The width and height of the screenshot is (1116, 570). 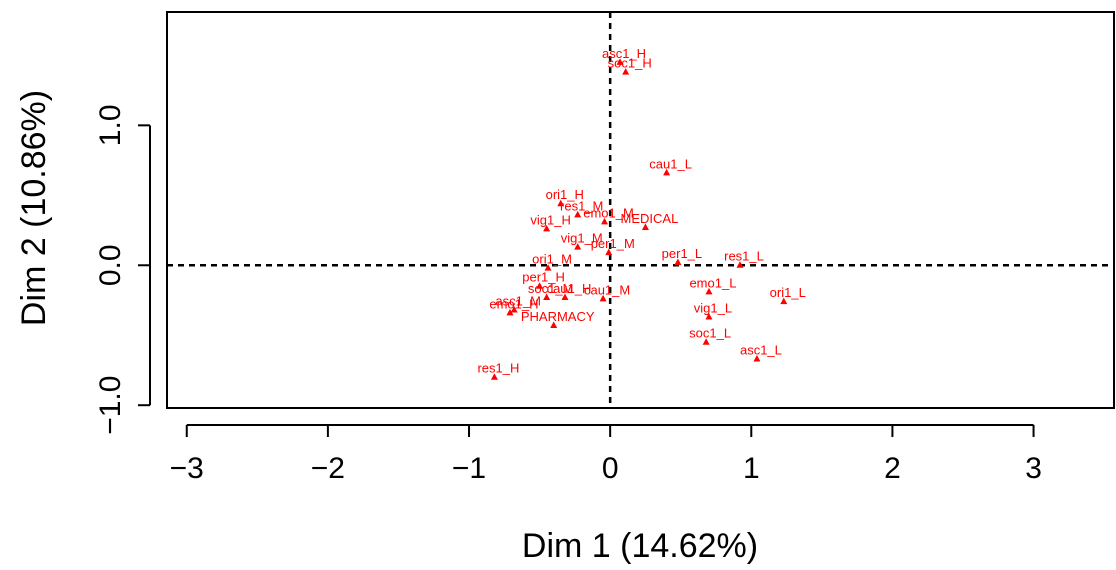 I want to click on point-label: ori1_L, so click(x=788, y=292).